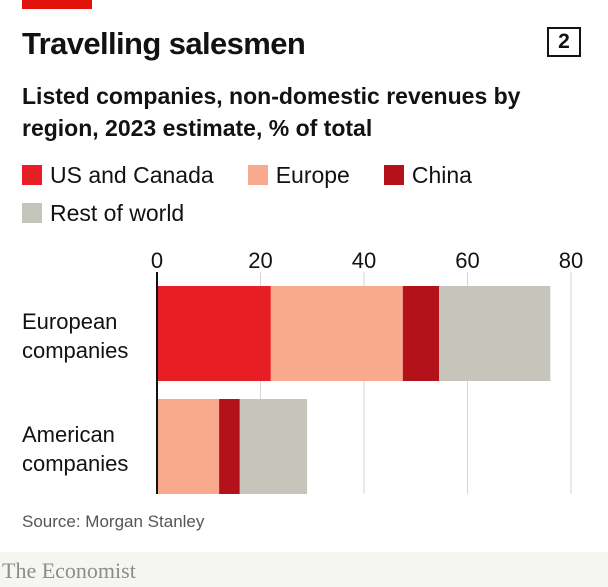  Describe the element at coordinates (364, 260) in the screenshot. I see `x-tick-label: 40` at that location.